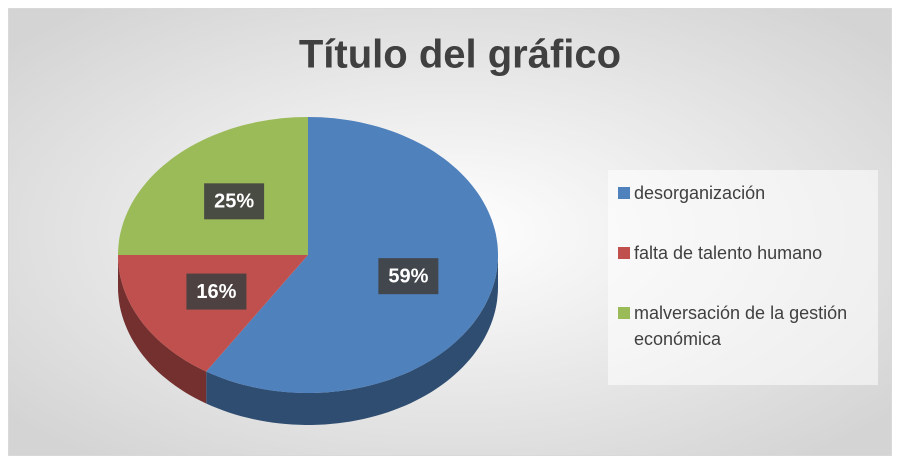  I want to click on data-label: 25%, so click(234, 202).